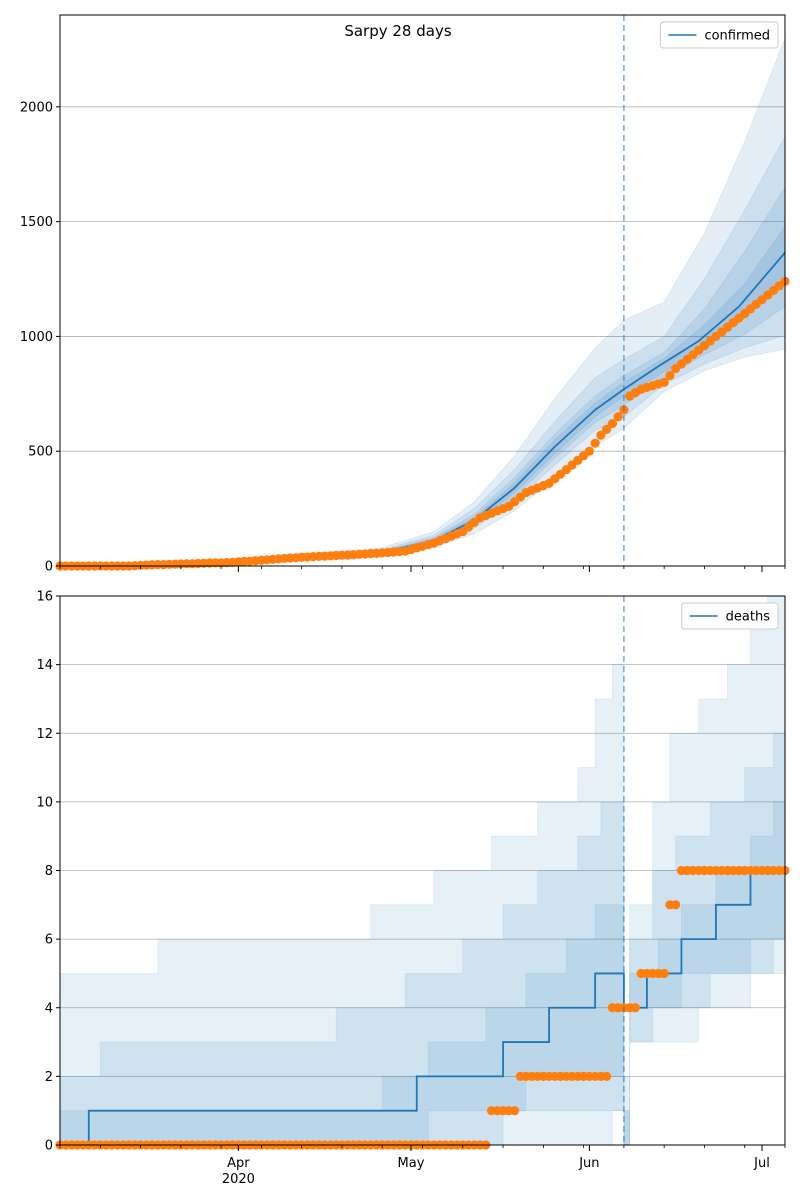 The image size is (800, 1200). I want to click on deaths-x-tick-label: Jul, so click(761, 1163).